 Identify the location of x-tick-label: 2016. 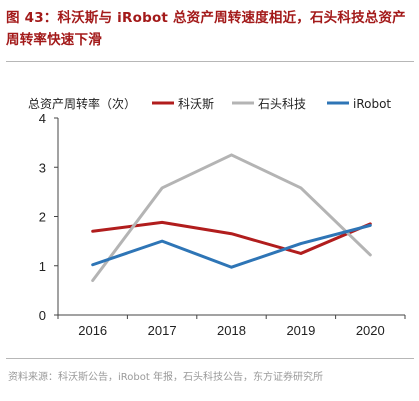
(92, 330).